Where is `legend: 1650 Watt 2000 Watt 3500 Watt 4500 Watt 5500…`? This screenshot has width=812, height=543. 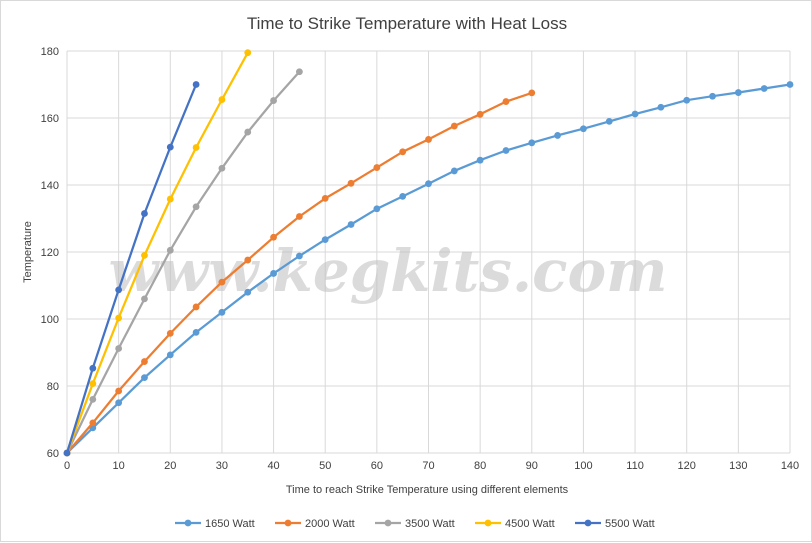 legend: 1650 Watt 2000 Watt 3500 Watt 4500 Watt 5500… is located at coordinates (415, 524).